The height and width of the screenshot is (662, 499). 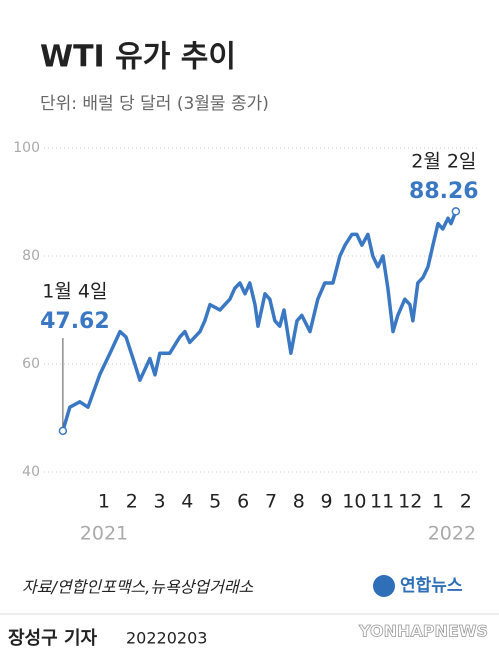 What do you see at coordinates (382, 502) in the screenshot?
I see `x-tick-label: 11` at bounding box center [382, 502].